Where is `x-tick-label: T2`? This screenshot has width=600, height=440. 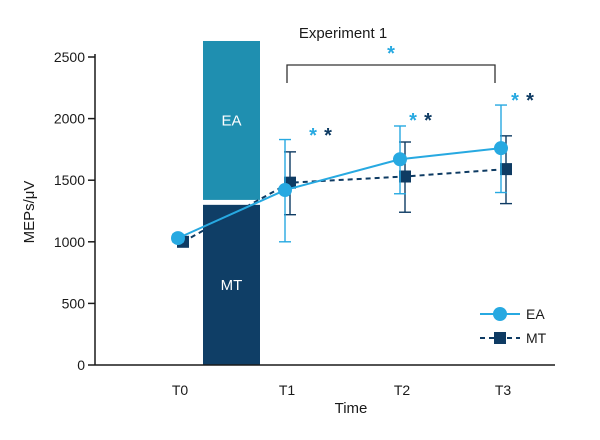 x-tick-label: T2 is located at coordinates (402, 390).